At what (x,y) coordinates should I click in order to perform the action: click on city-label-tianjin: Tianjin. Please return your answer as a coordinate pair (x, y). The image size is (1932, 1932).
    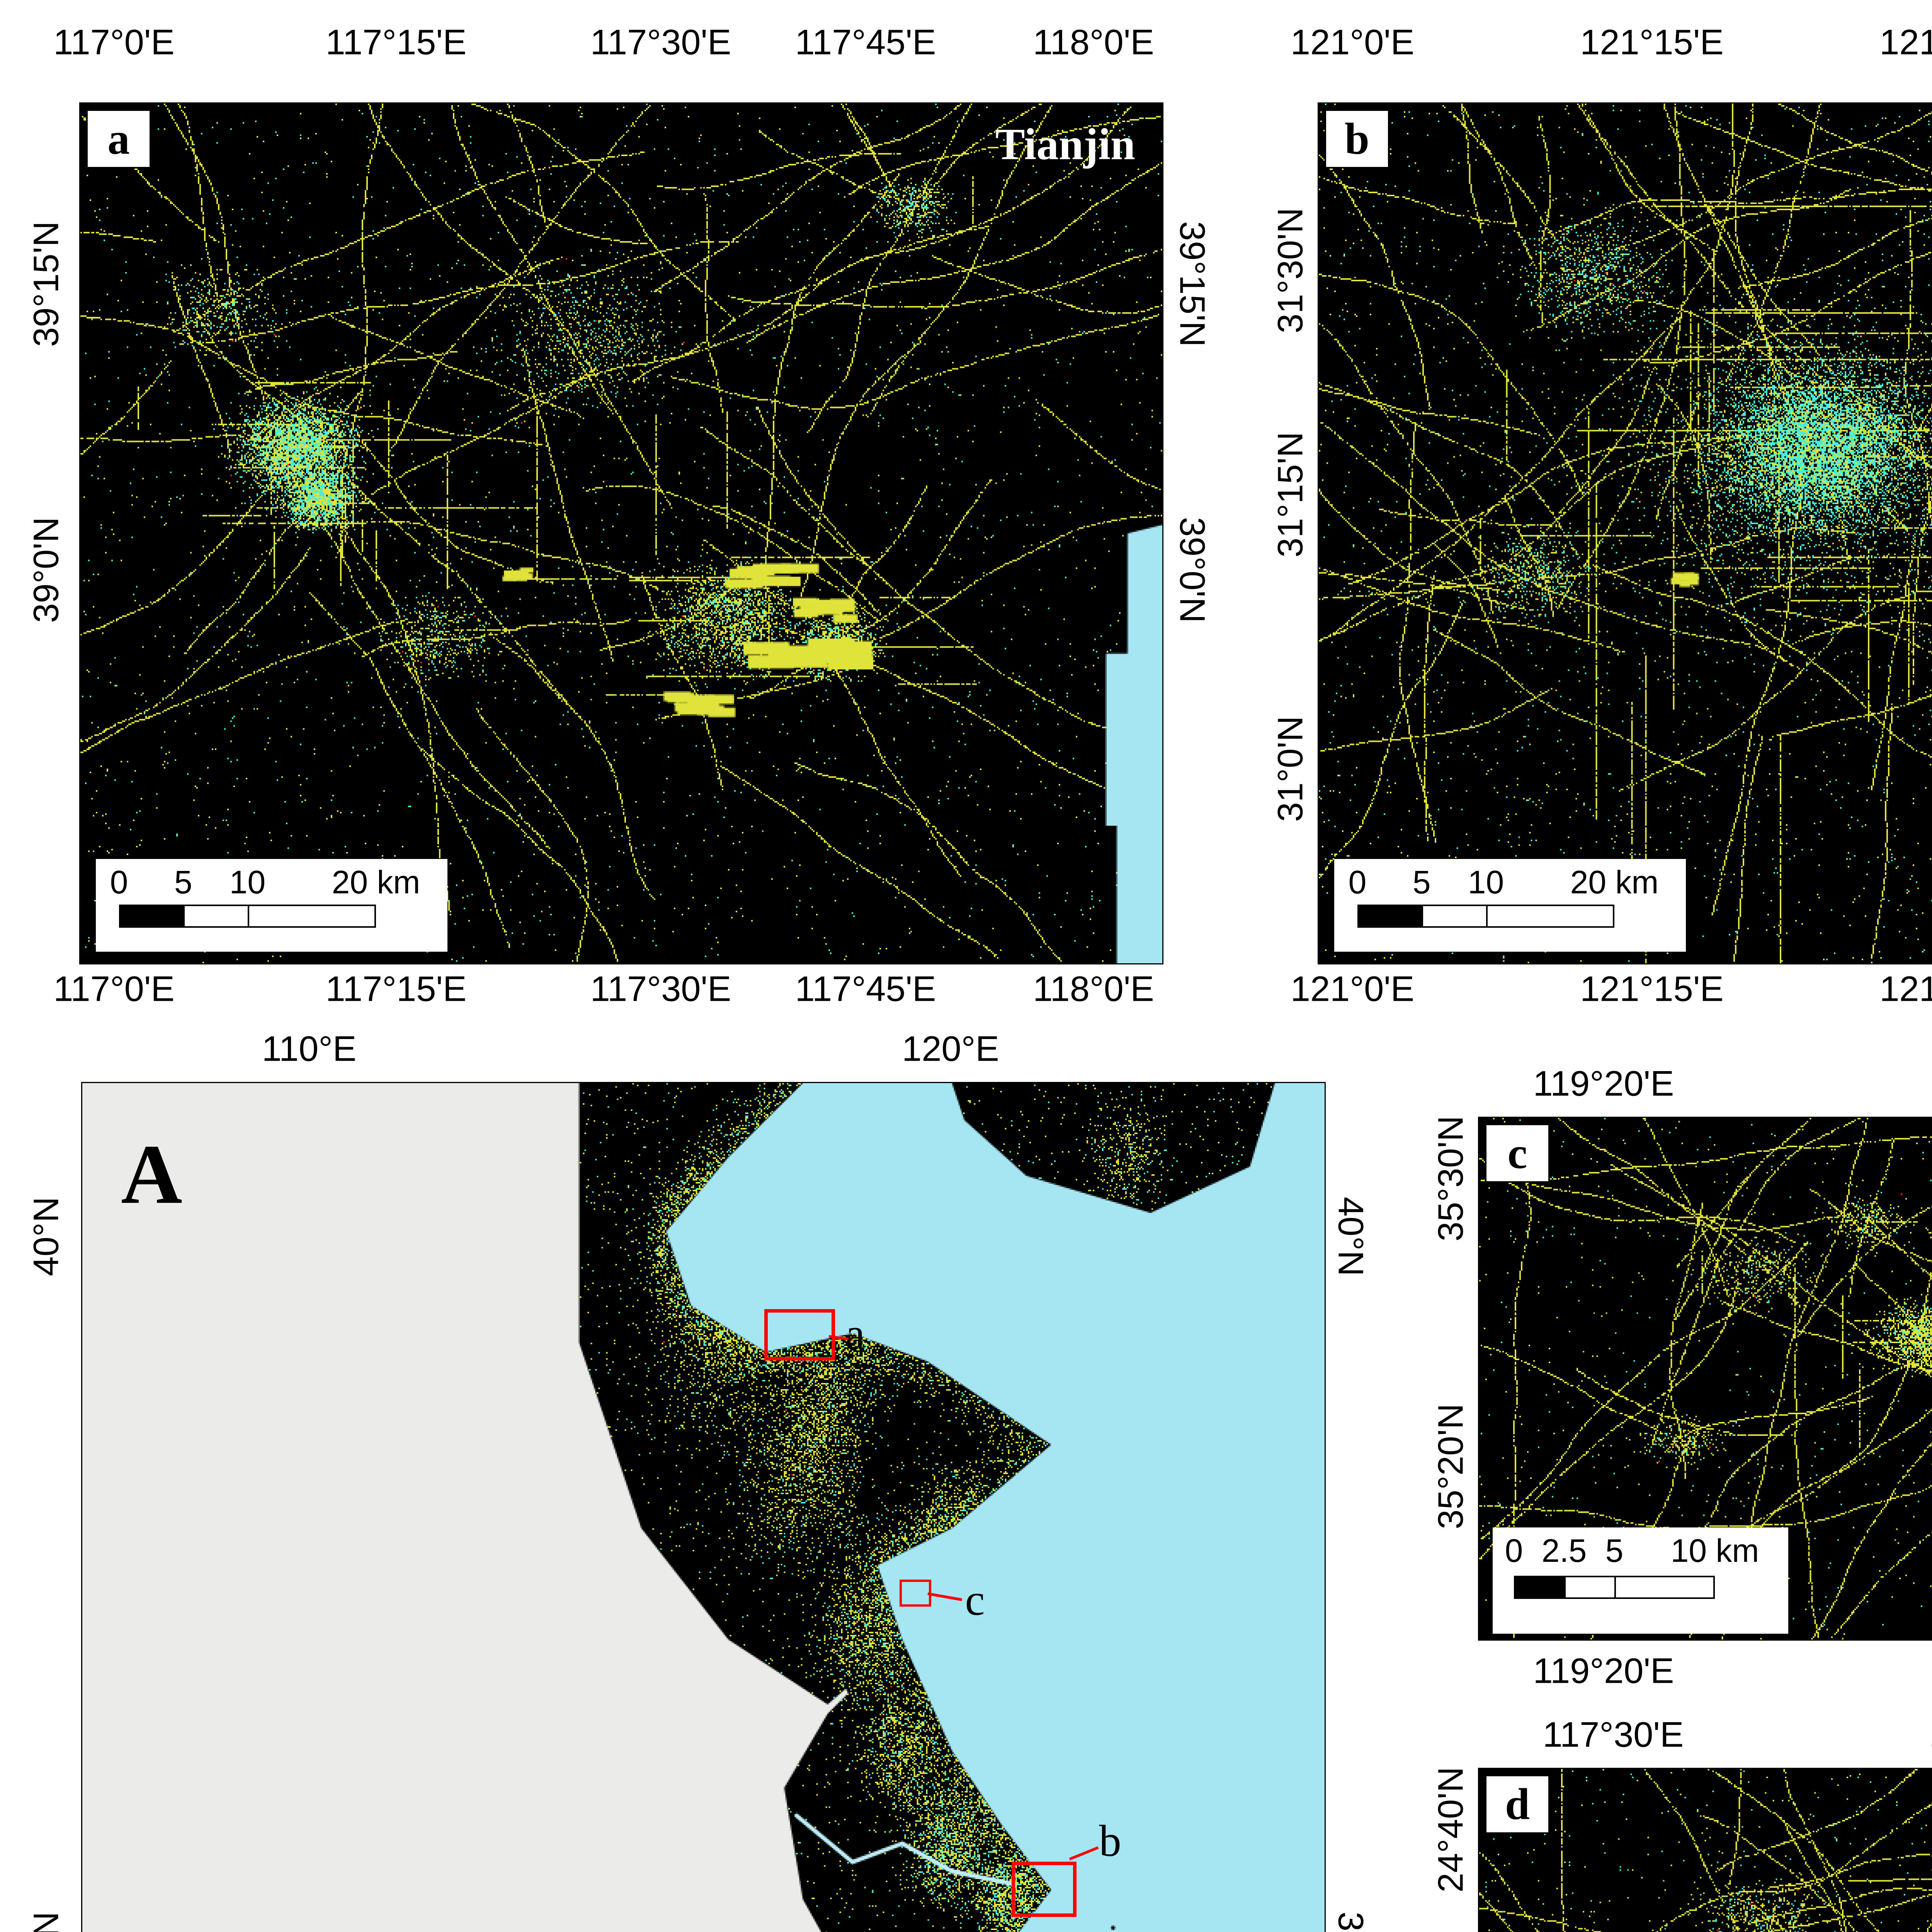
    Looking at the image, I should click on (1065, 144).